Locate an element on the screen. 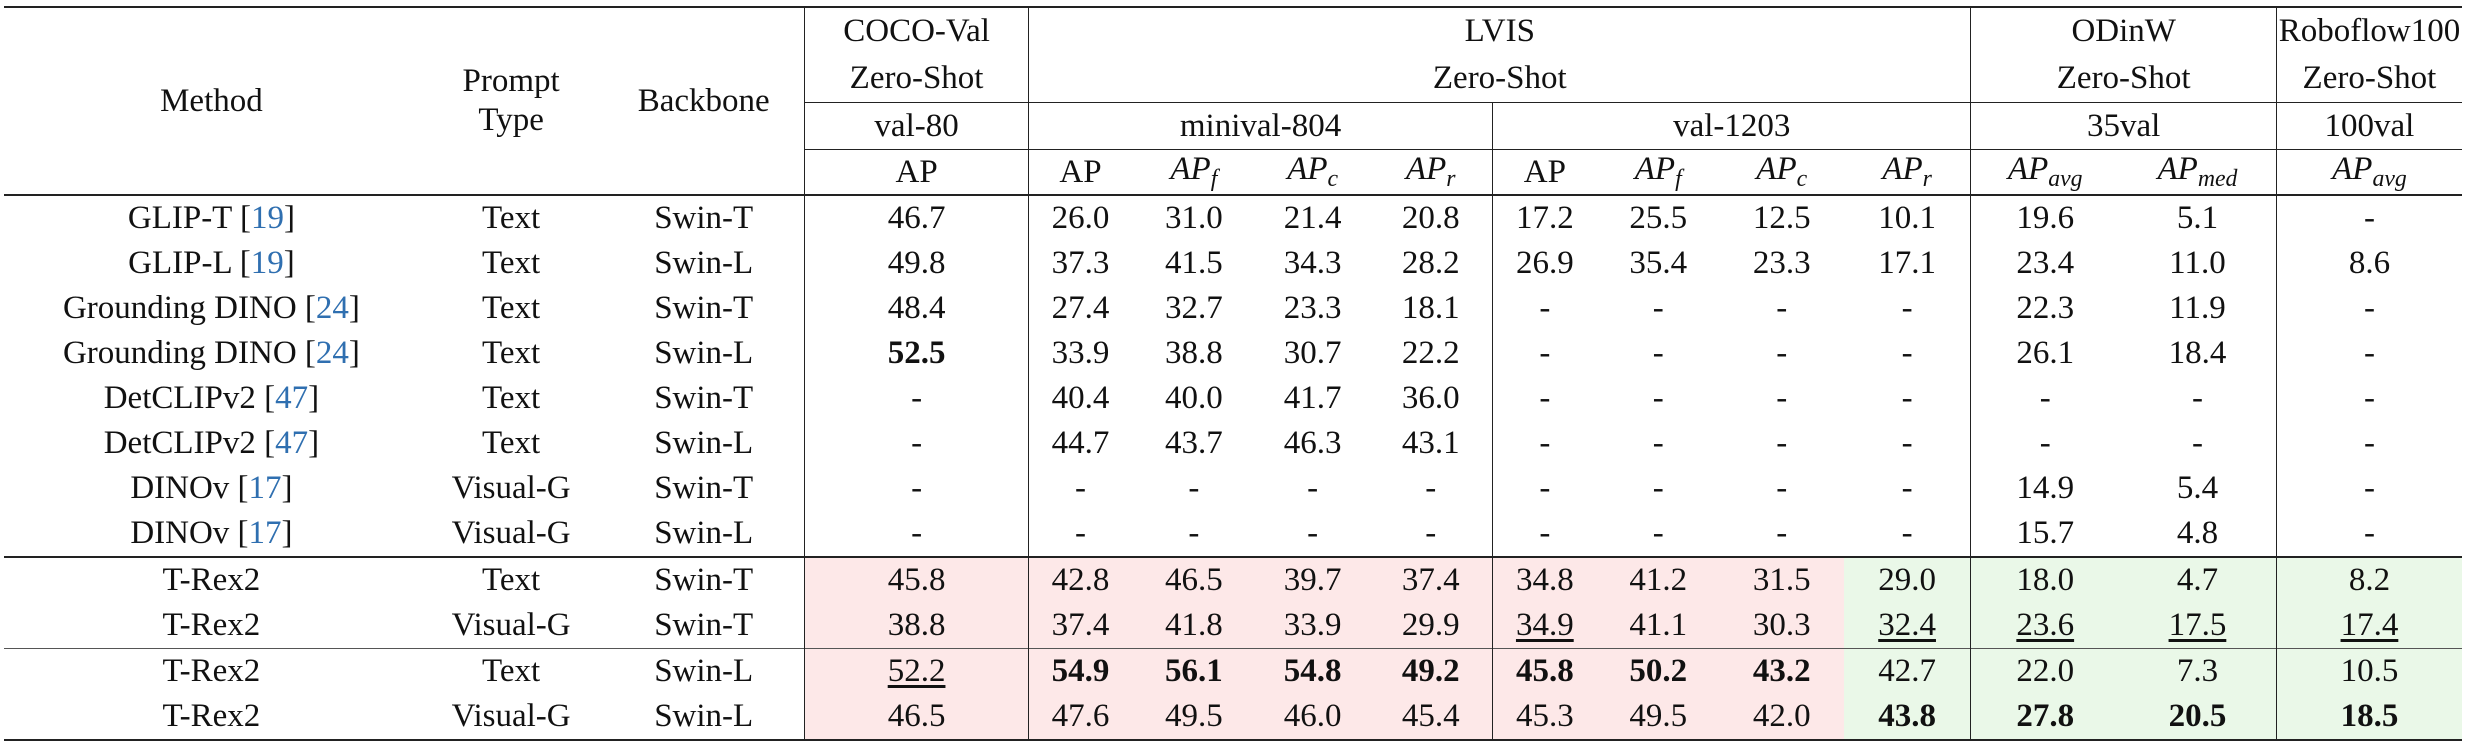  value-text: 15.7 is located at coordinates (2045, 533).